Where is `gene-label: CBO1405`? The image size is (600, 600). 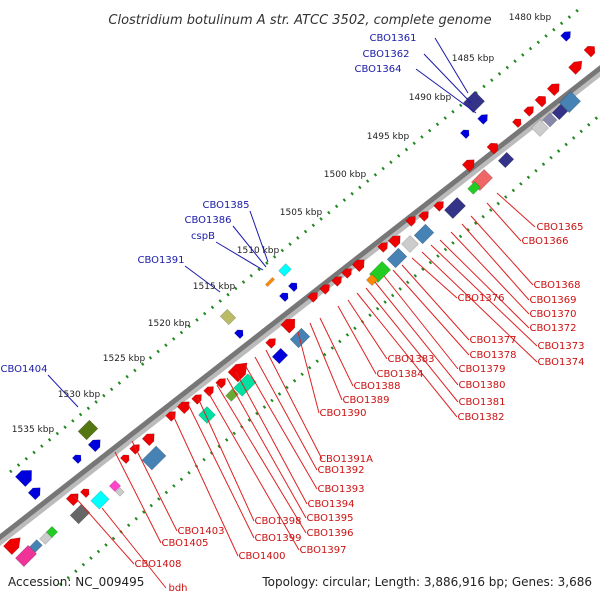 gene-label: CBO1405 is located at coordinates (185, 543).